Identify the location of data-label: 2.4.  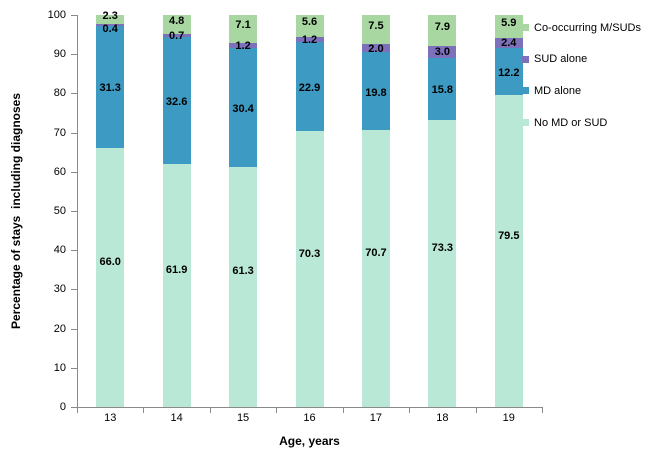
(509, 43).